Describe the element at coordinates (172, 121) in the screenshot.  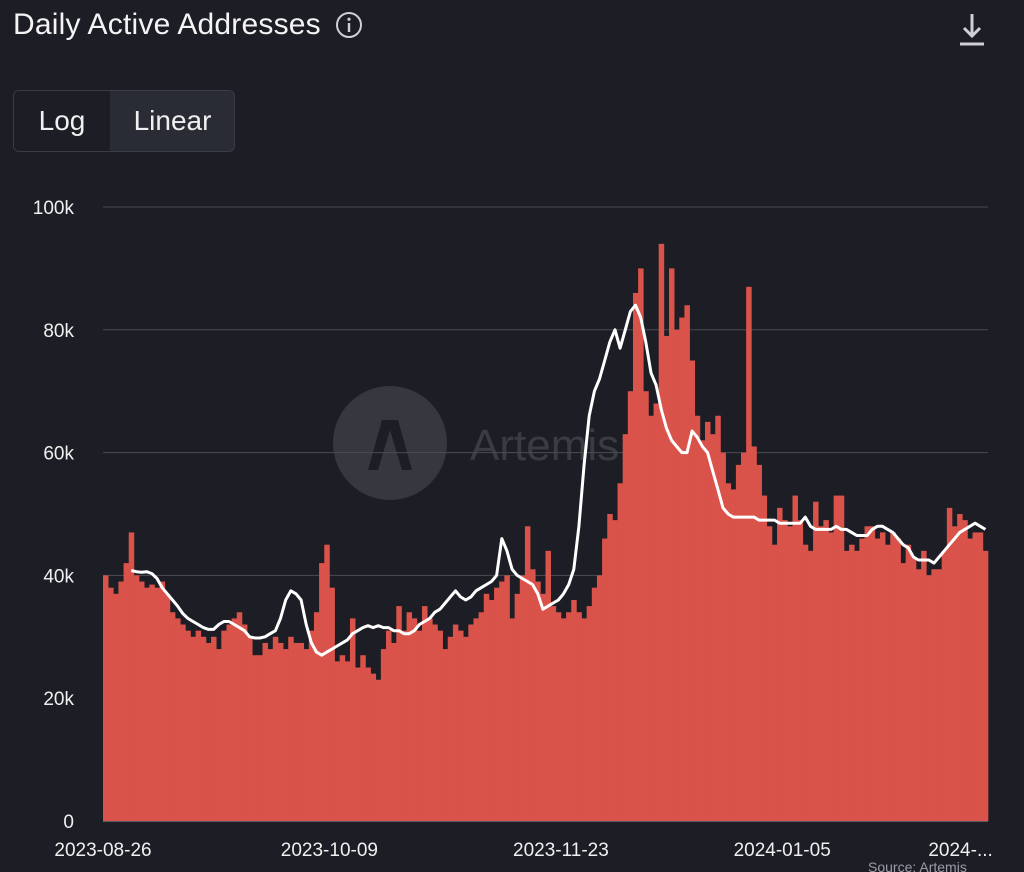
I see `linear-scale-button: Linear` at that location.